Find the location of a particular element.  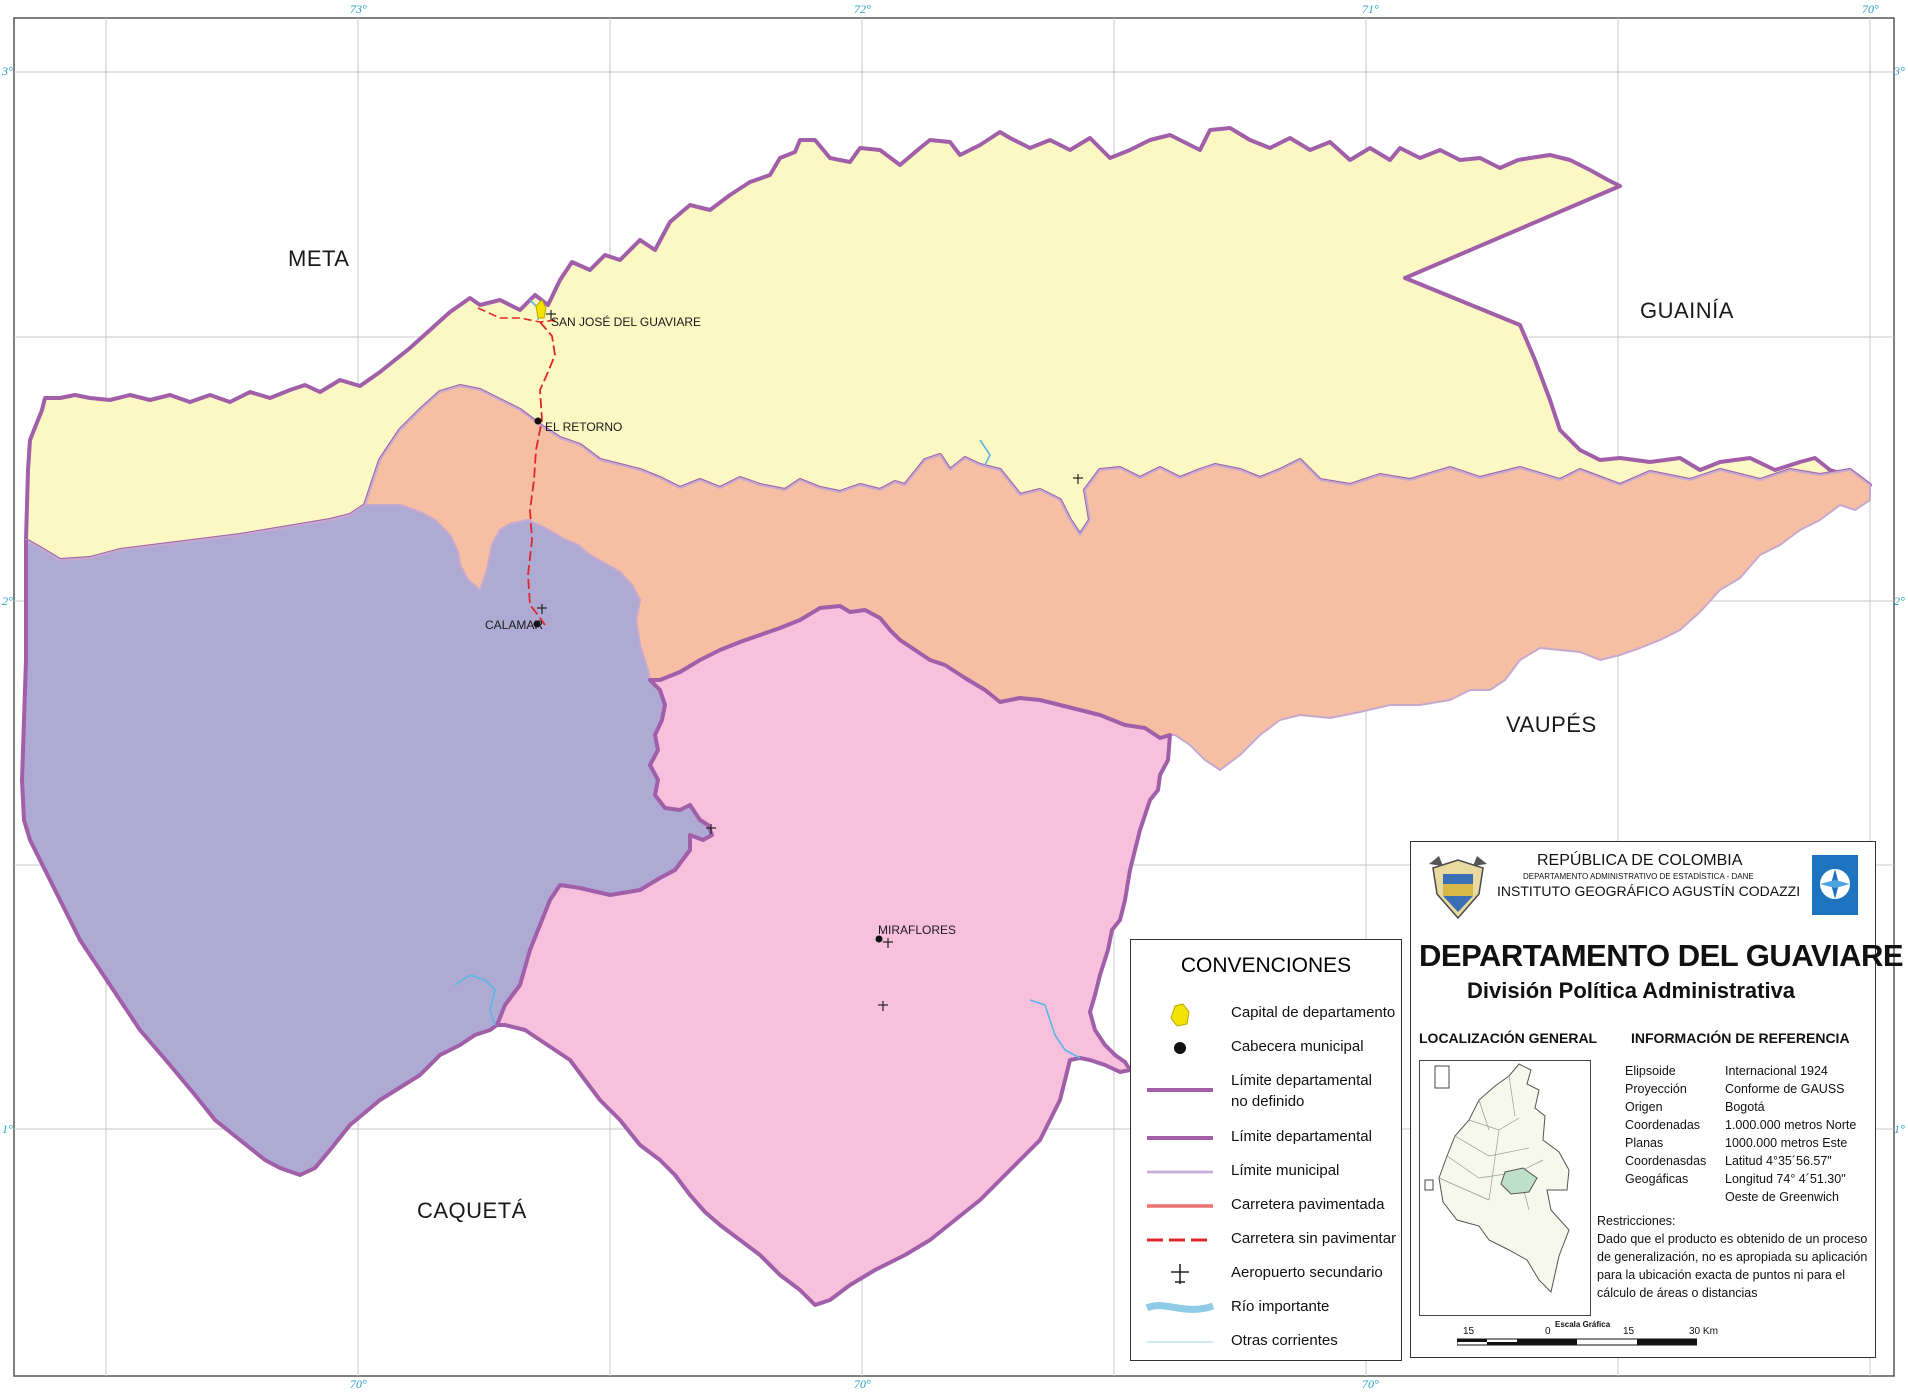

lat-label: 1° is located at coordinates (7, 1129).